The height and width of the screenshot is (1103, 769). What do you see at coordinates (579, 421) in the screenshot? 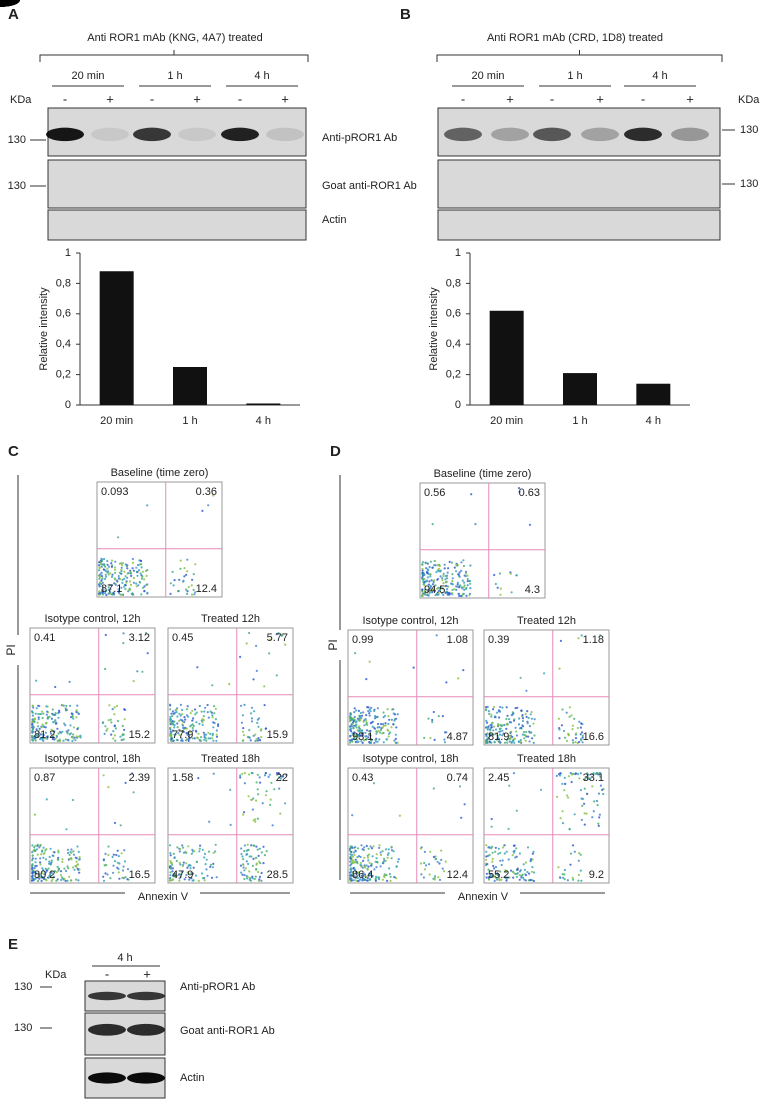
I see `x-tick-label: 1 h` at bounding box center [579, 421].